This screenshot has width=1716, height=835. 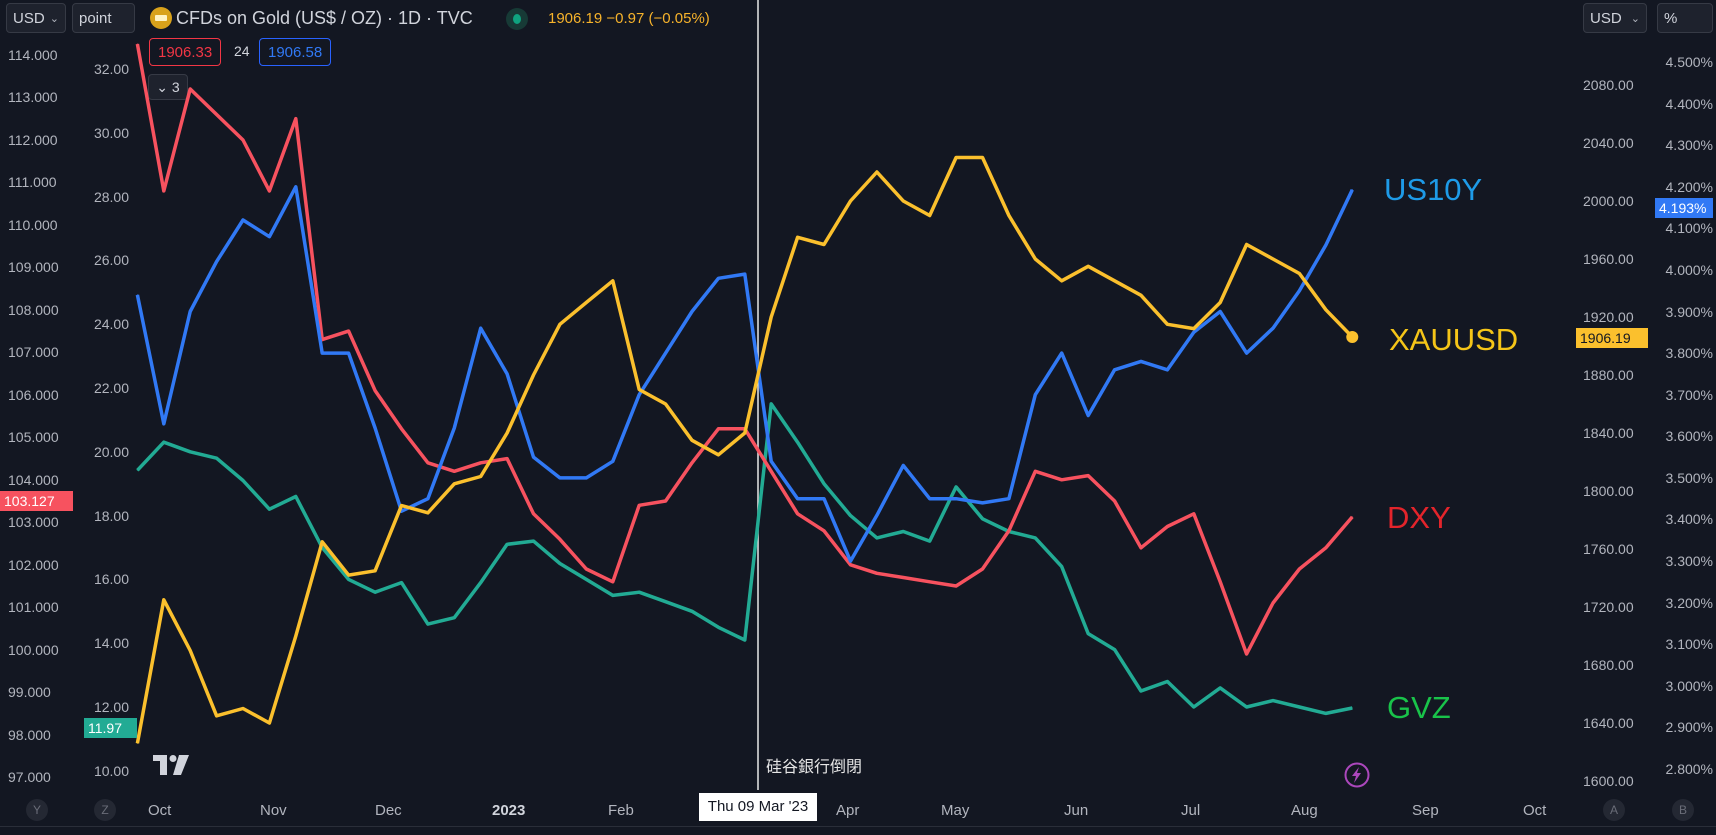 What do you see at coordinates (955, 810) in the screenshot?
I see `time-tick-label: May` at bounding box center [955, 810].